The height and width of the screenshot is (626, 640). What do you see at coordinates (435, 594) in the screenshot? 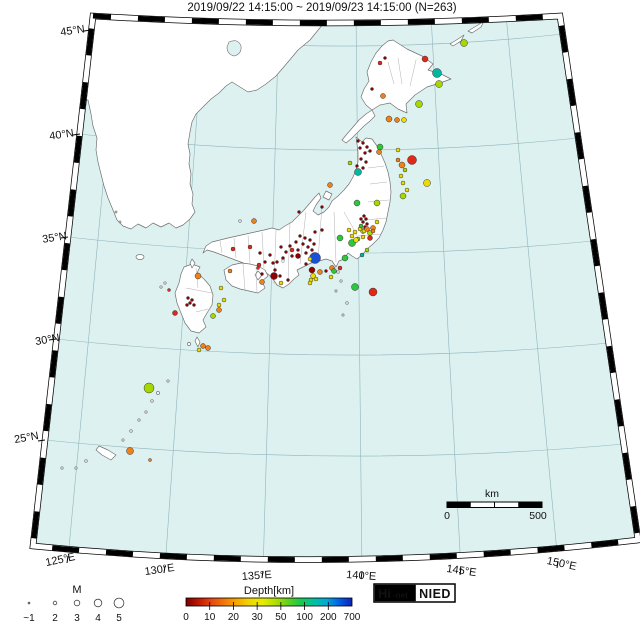
I see `logo-nied-text: NIED` at bounding box center [435, 594].